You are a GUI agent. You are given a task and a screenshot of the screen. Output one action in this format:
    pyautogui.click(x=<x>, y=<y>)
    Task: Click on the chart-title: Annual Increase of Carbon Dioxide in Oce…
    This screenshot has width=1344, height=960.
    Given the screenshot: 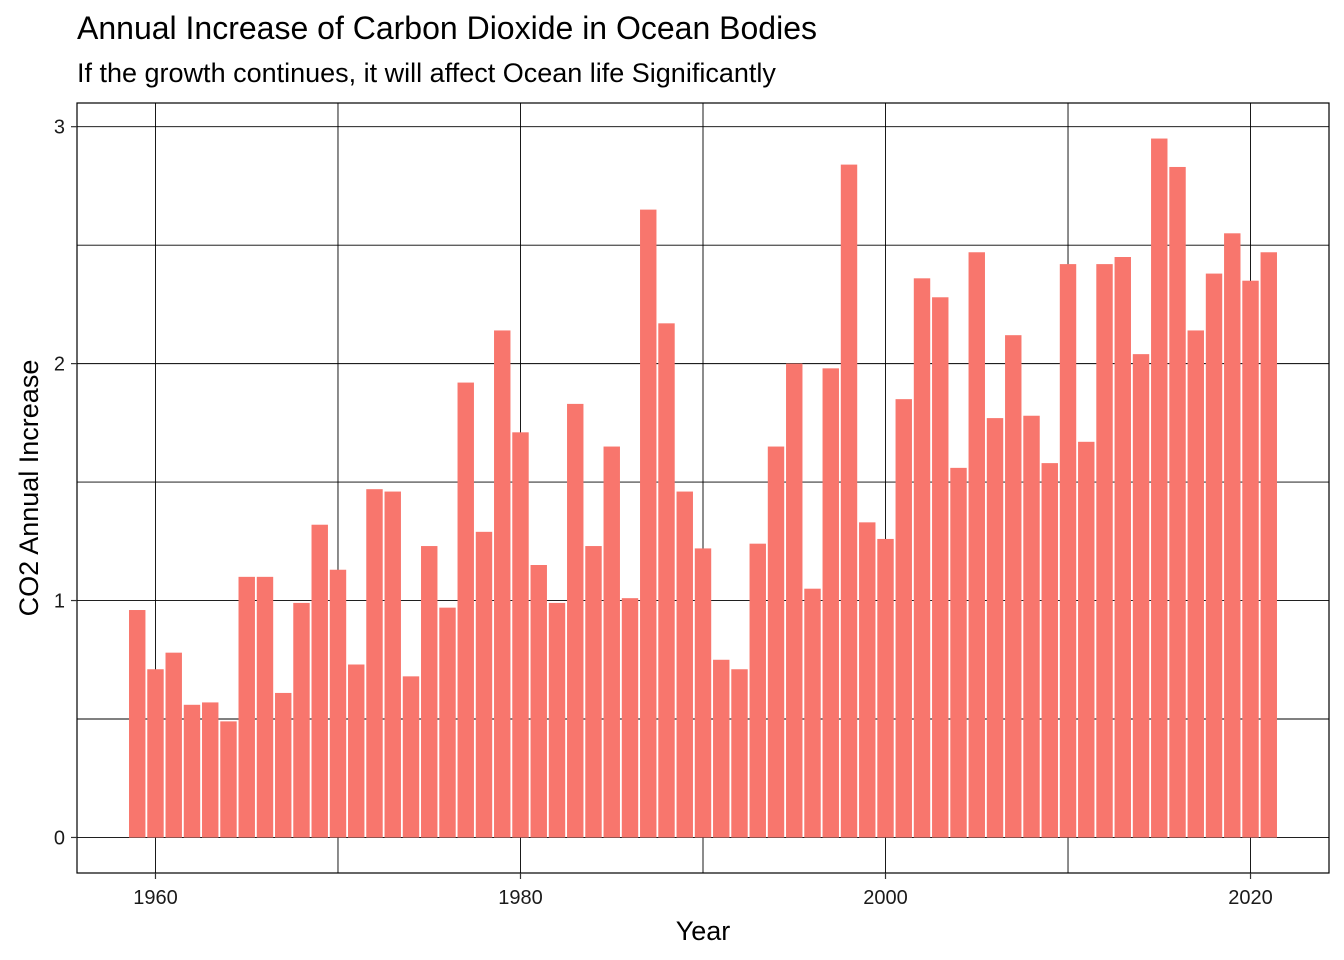 What is the action you would take?
    pyautogui.click(x=447, y=28)
    